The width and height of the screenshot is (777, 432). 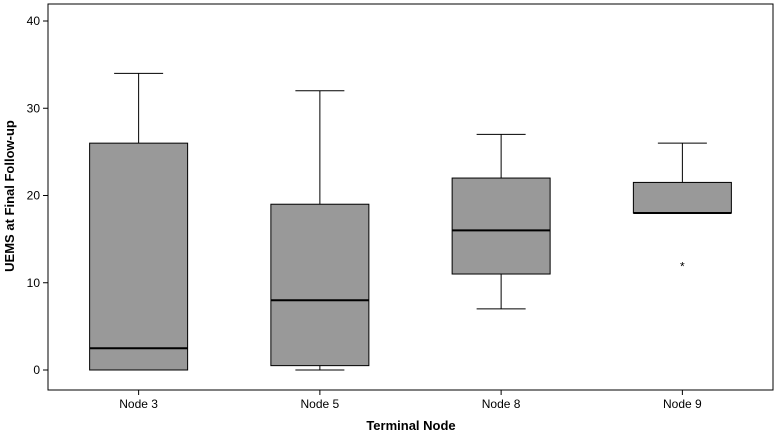 What do you see at coordinates (34, 283) in the screenshot?
I see `y-tick-label: 10` at bounding box center [34, 283].